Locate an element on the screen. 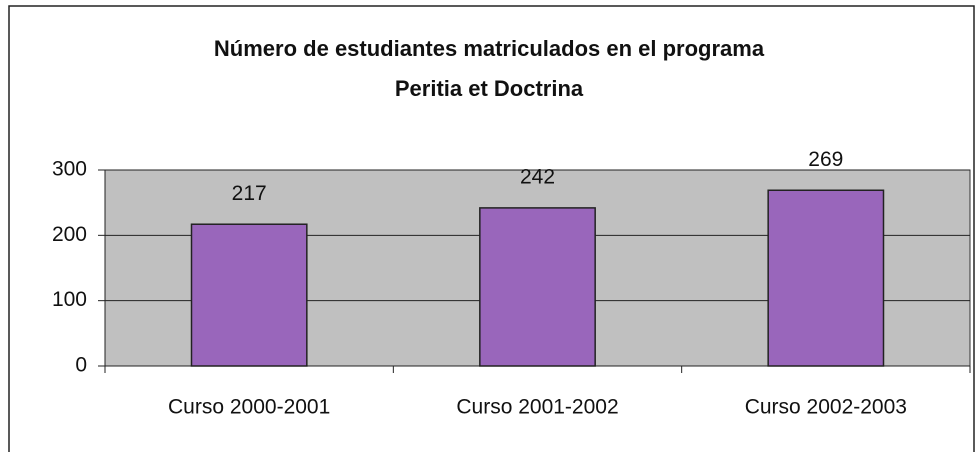  y-tick-label: 300 is located at coordinates (69, 169).